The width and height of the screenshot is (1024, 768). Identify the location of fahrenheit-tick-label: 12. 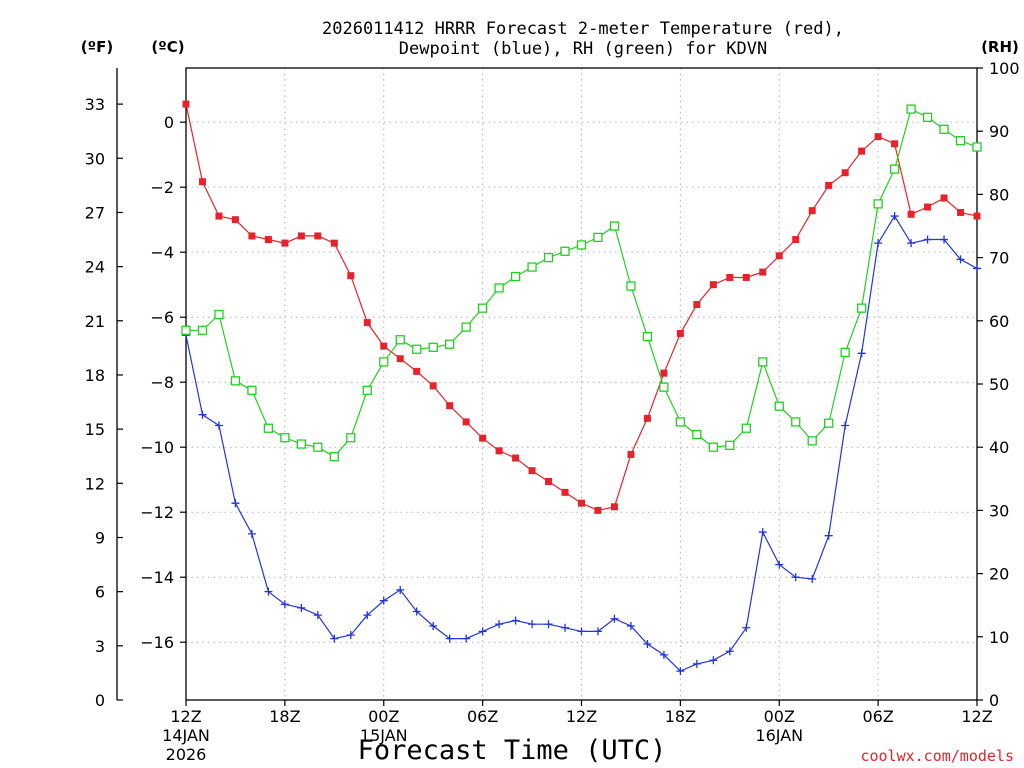
(95, 483).